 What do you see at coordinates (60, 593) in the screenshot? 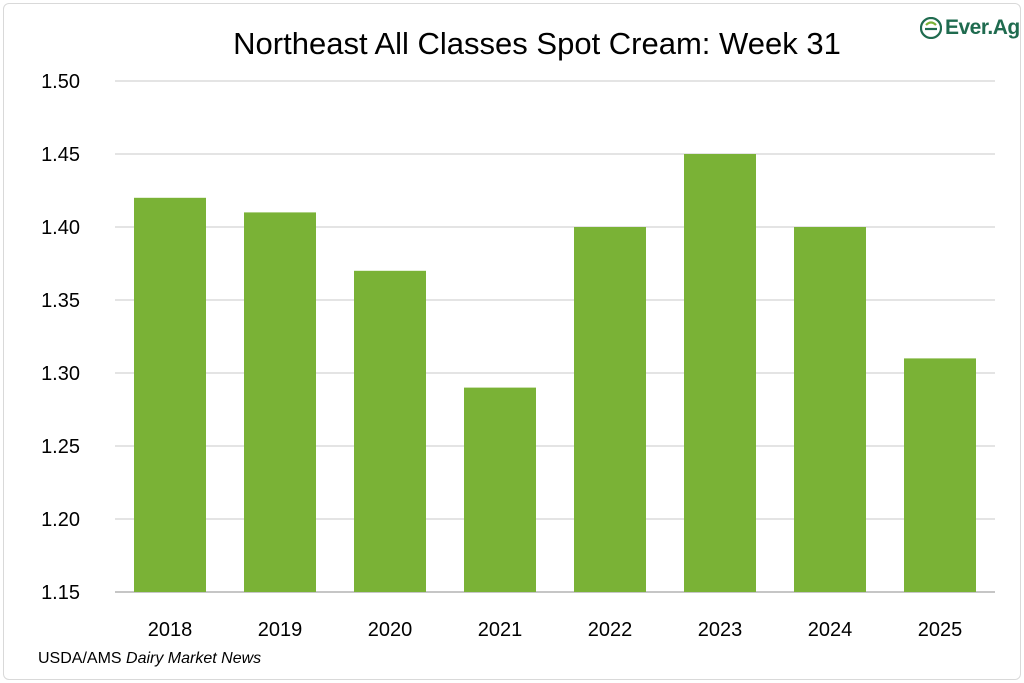
I see `y-tick-label: 1.15` at bounding box center [60, 593].